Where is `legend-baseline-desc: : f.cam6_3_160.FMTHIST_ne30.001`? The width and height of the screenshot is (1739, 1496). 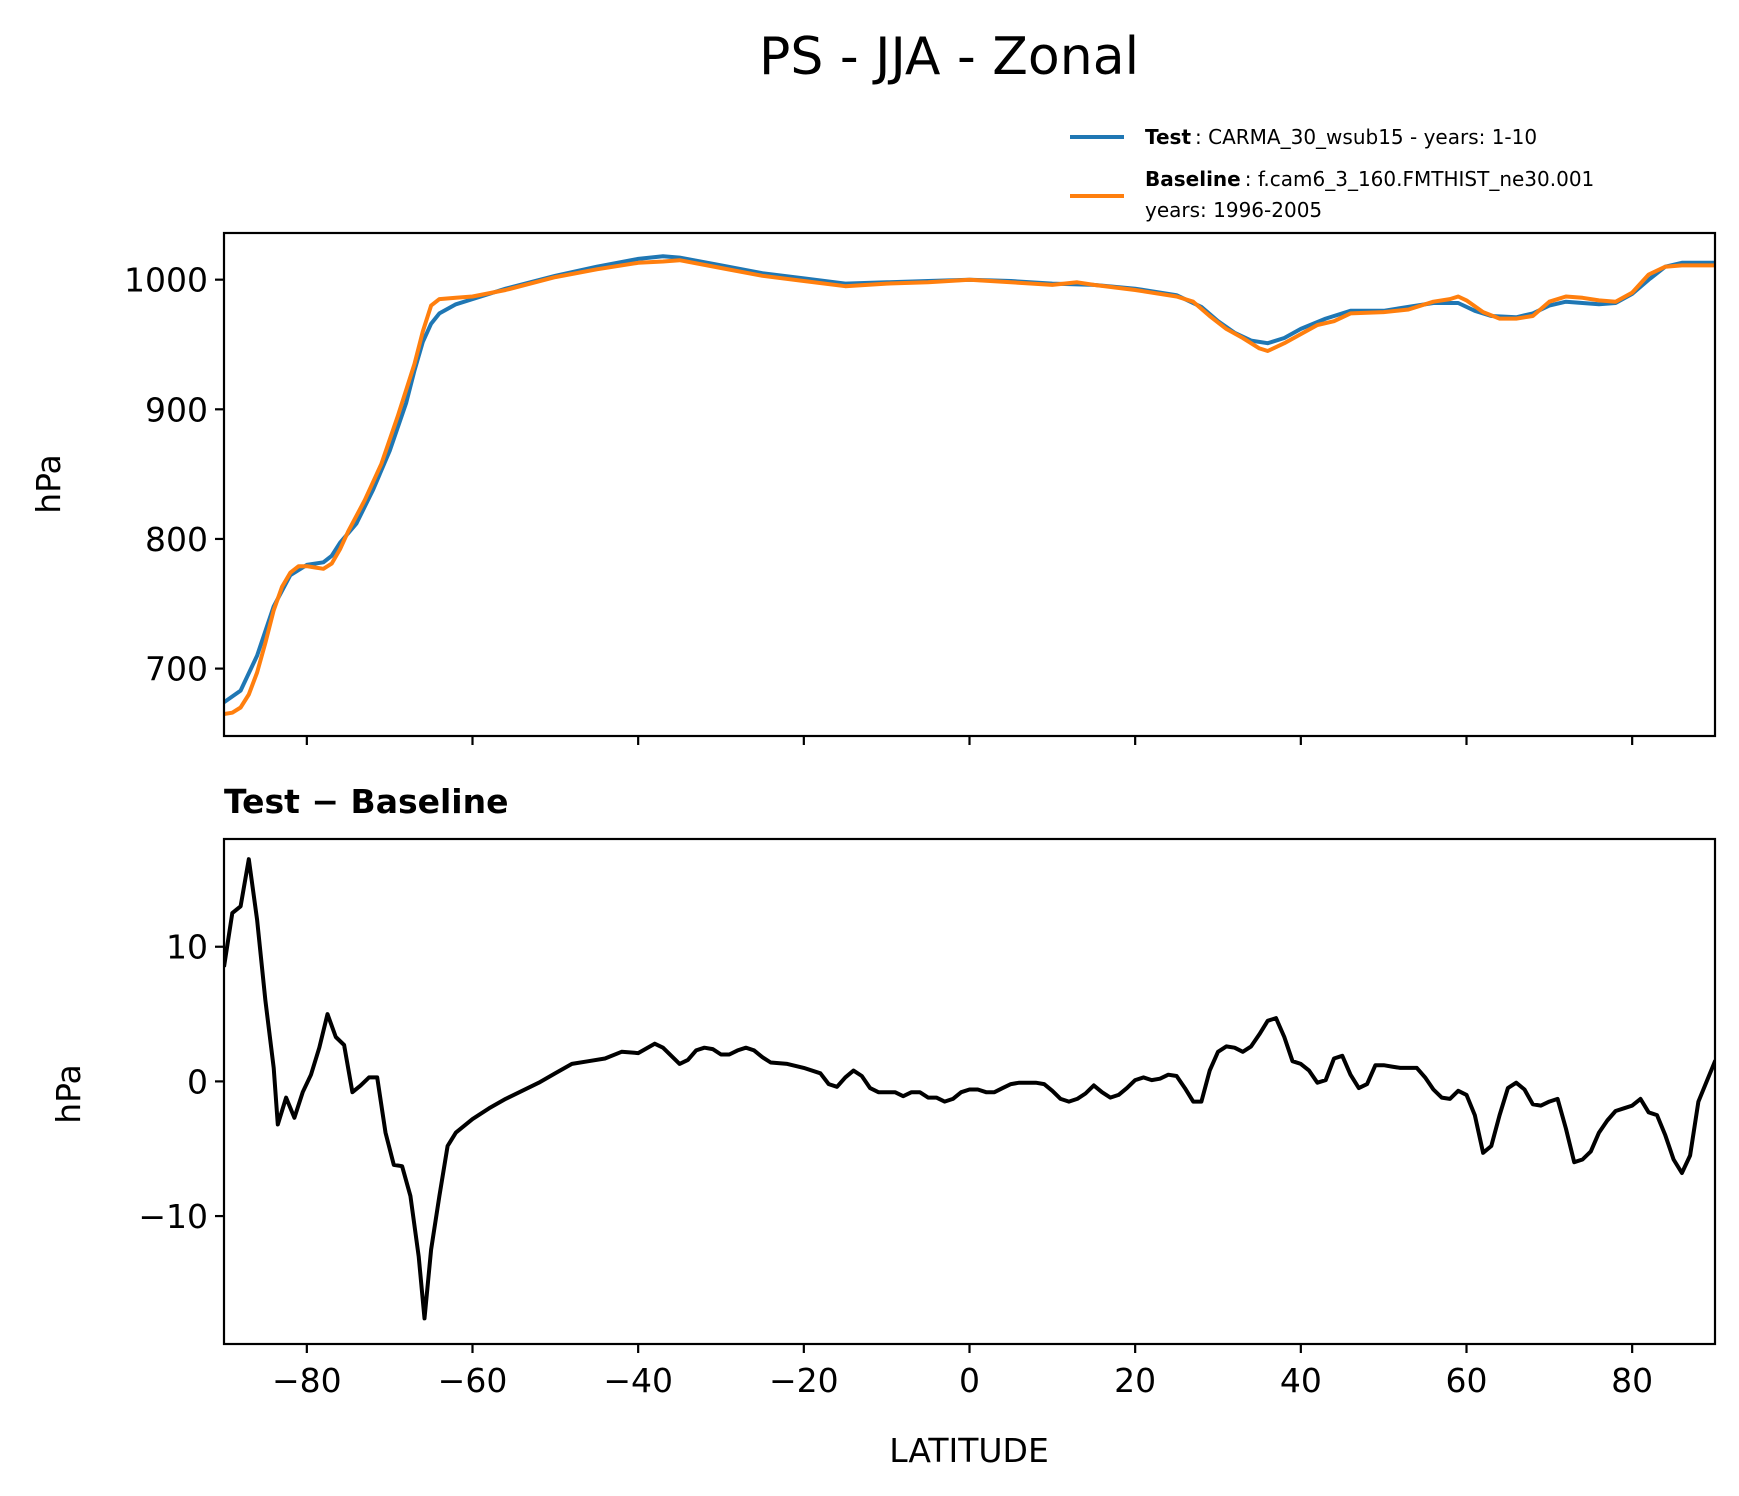
legend-baseline-desc: : f.cam6_3_160.FMTHIST_ne30.001 is located at coordinates (1420, 179).